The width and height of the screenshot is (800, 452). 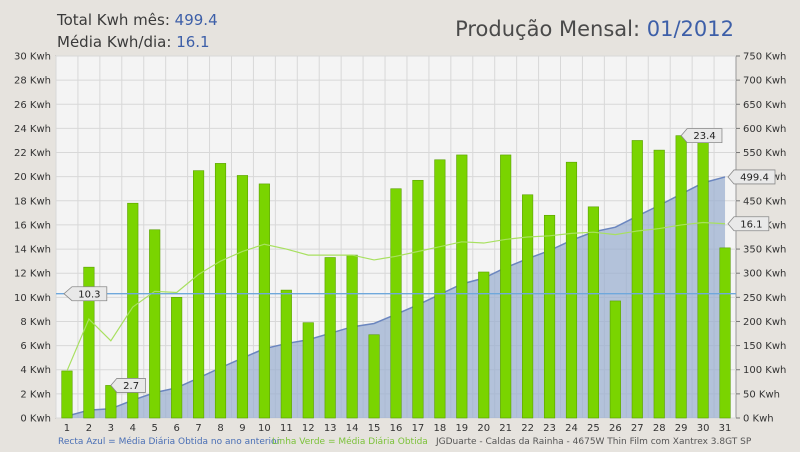 I want to click on y-tick-label: 6 Kwh, so click(x=35, y=346).